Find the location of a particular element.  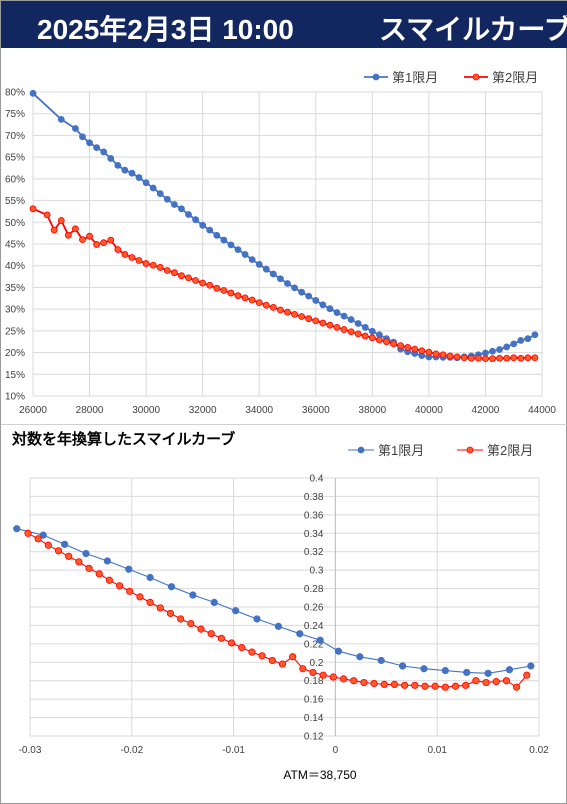

legend-marker is located at coordinates (470, 450).